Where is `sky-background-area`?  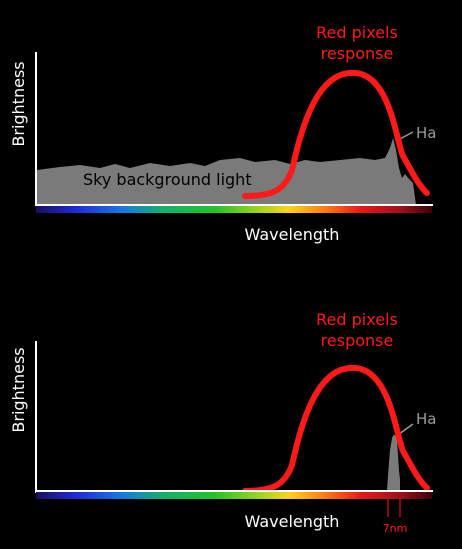
sky-background-area is located at coordinates (226, 171).